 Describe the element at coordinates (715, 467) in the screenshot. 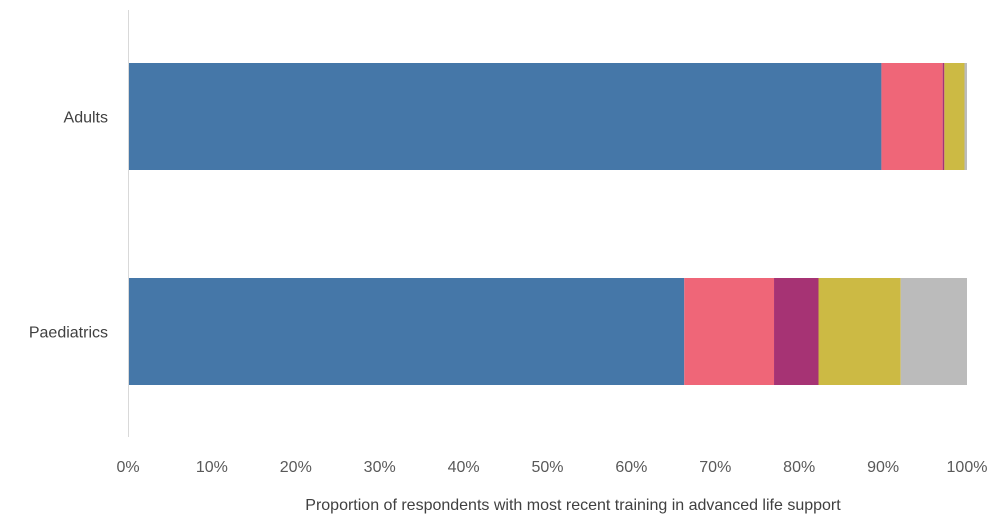

I see `x-tick-label: 70%` at that location.